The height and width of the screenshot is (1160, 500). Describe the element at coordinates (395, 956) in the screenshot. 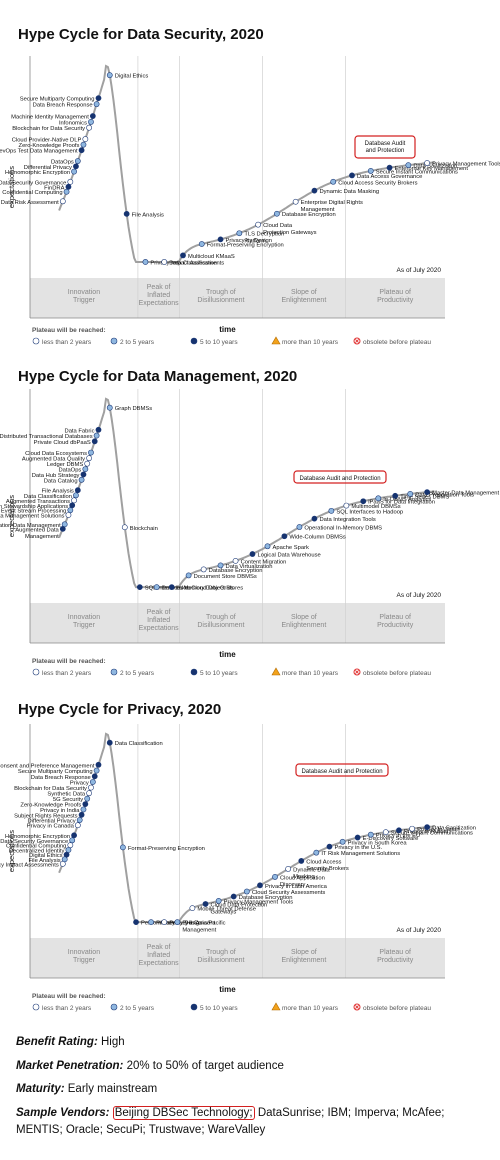

I see `phase-label: Plateau of Productivity` at that location.